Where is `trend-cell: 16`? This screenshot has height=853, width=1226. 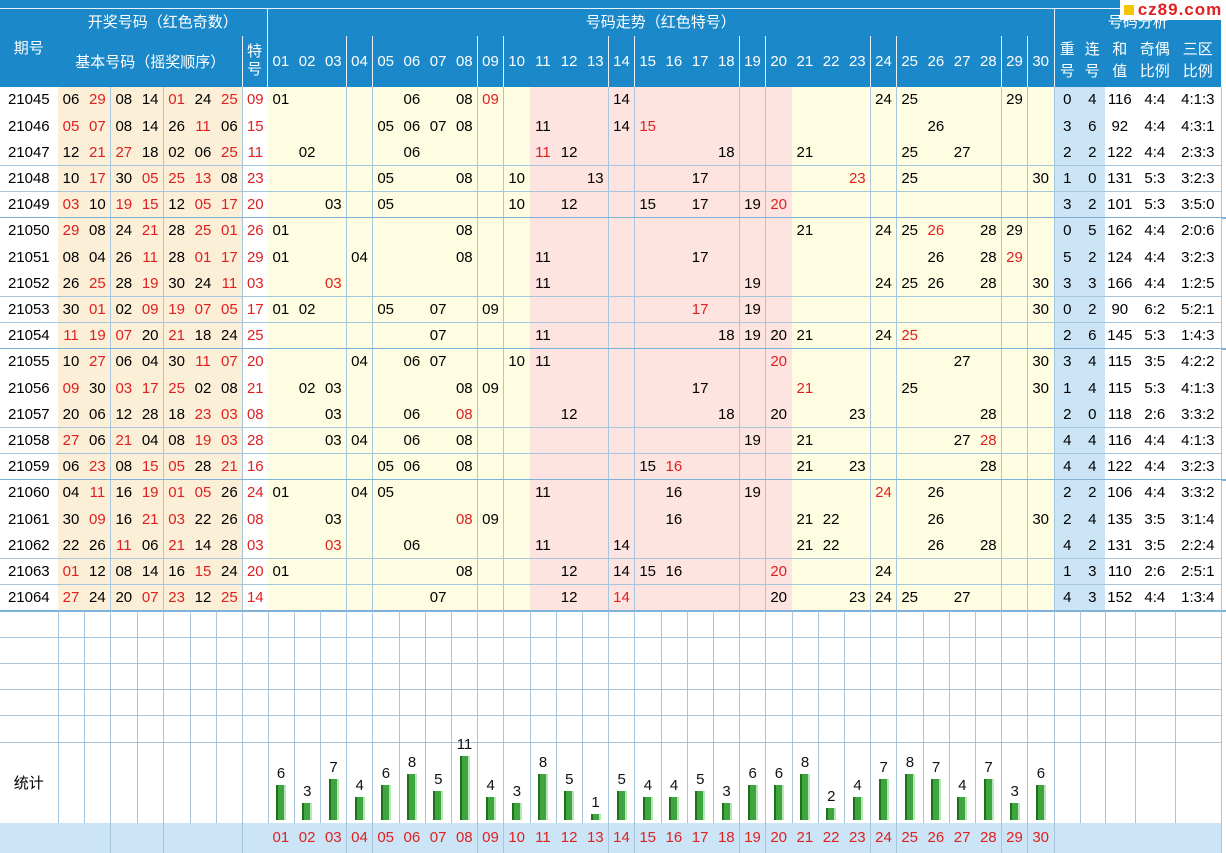
trend-cell: 16 is located at coordinates (674, 519).